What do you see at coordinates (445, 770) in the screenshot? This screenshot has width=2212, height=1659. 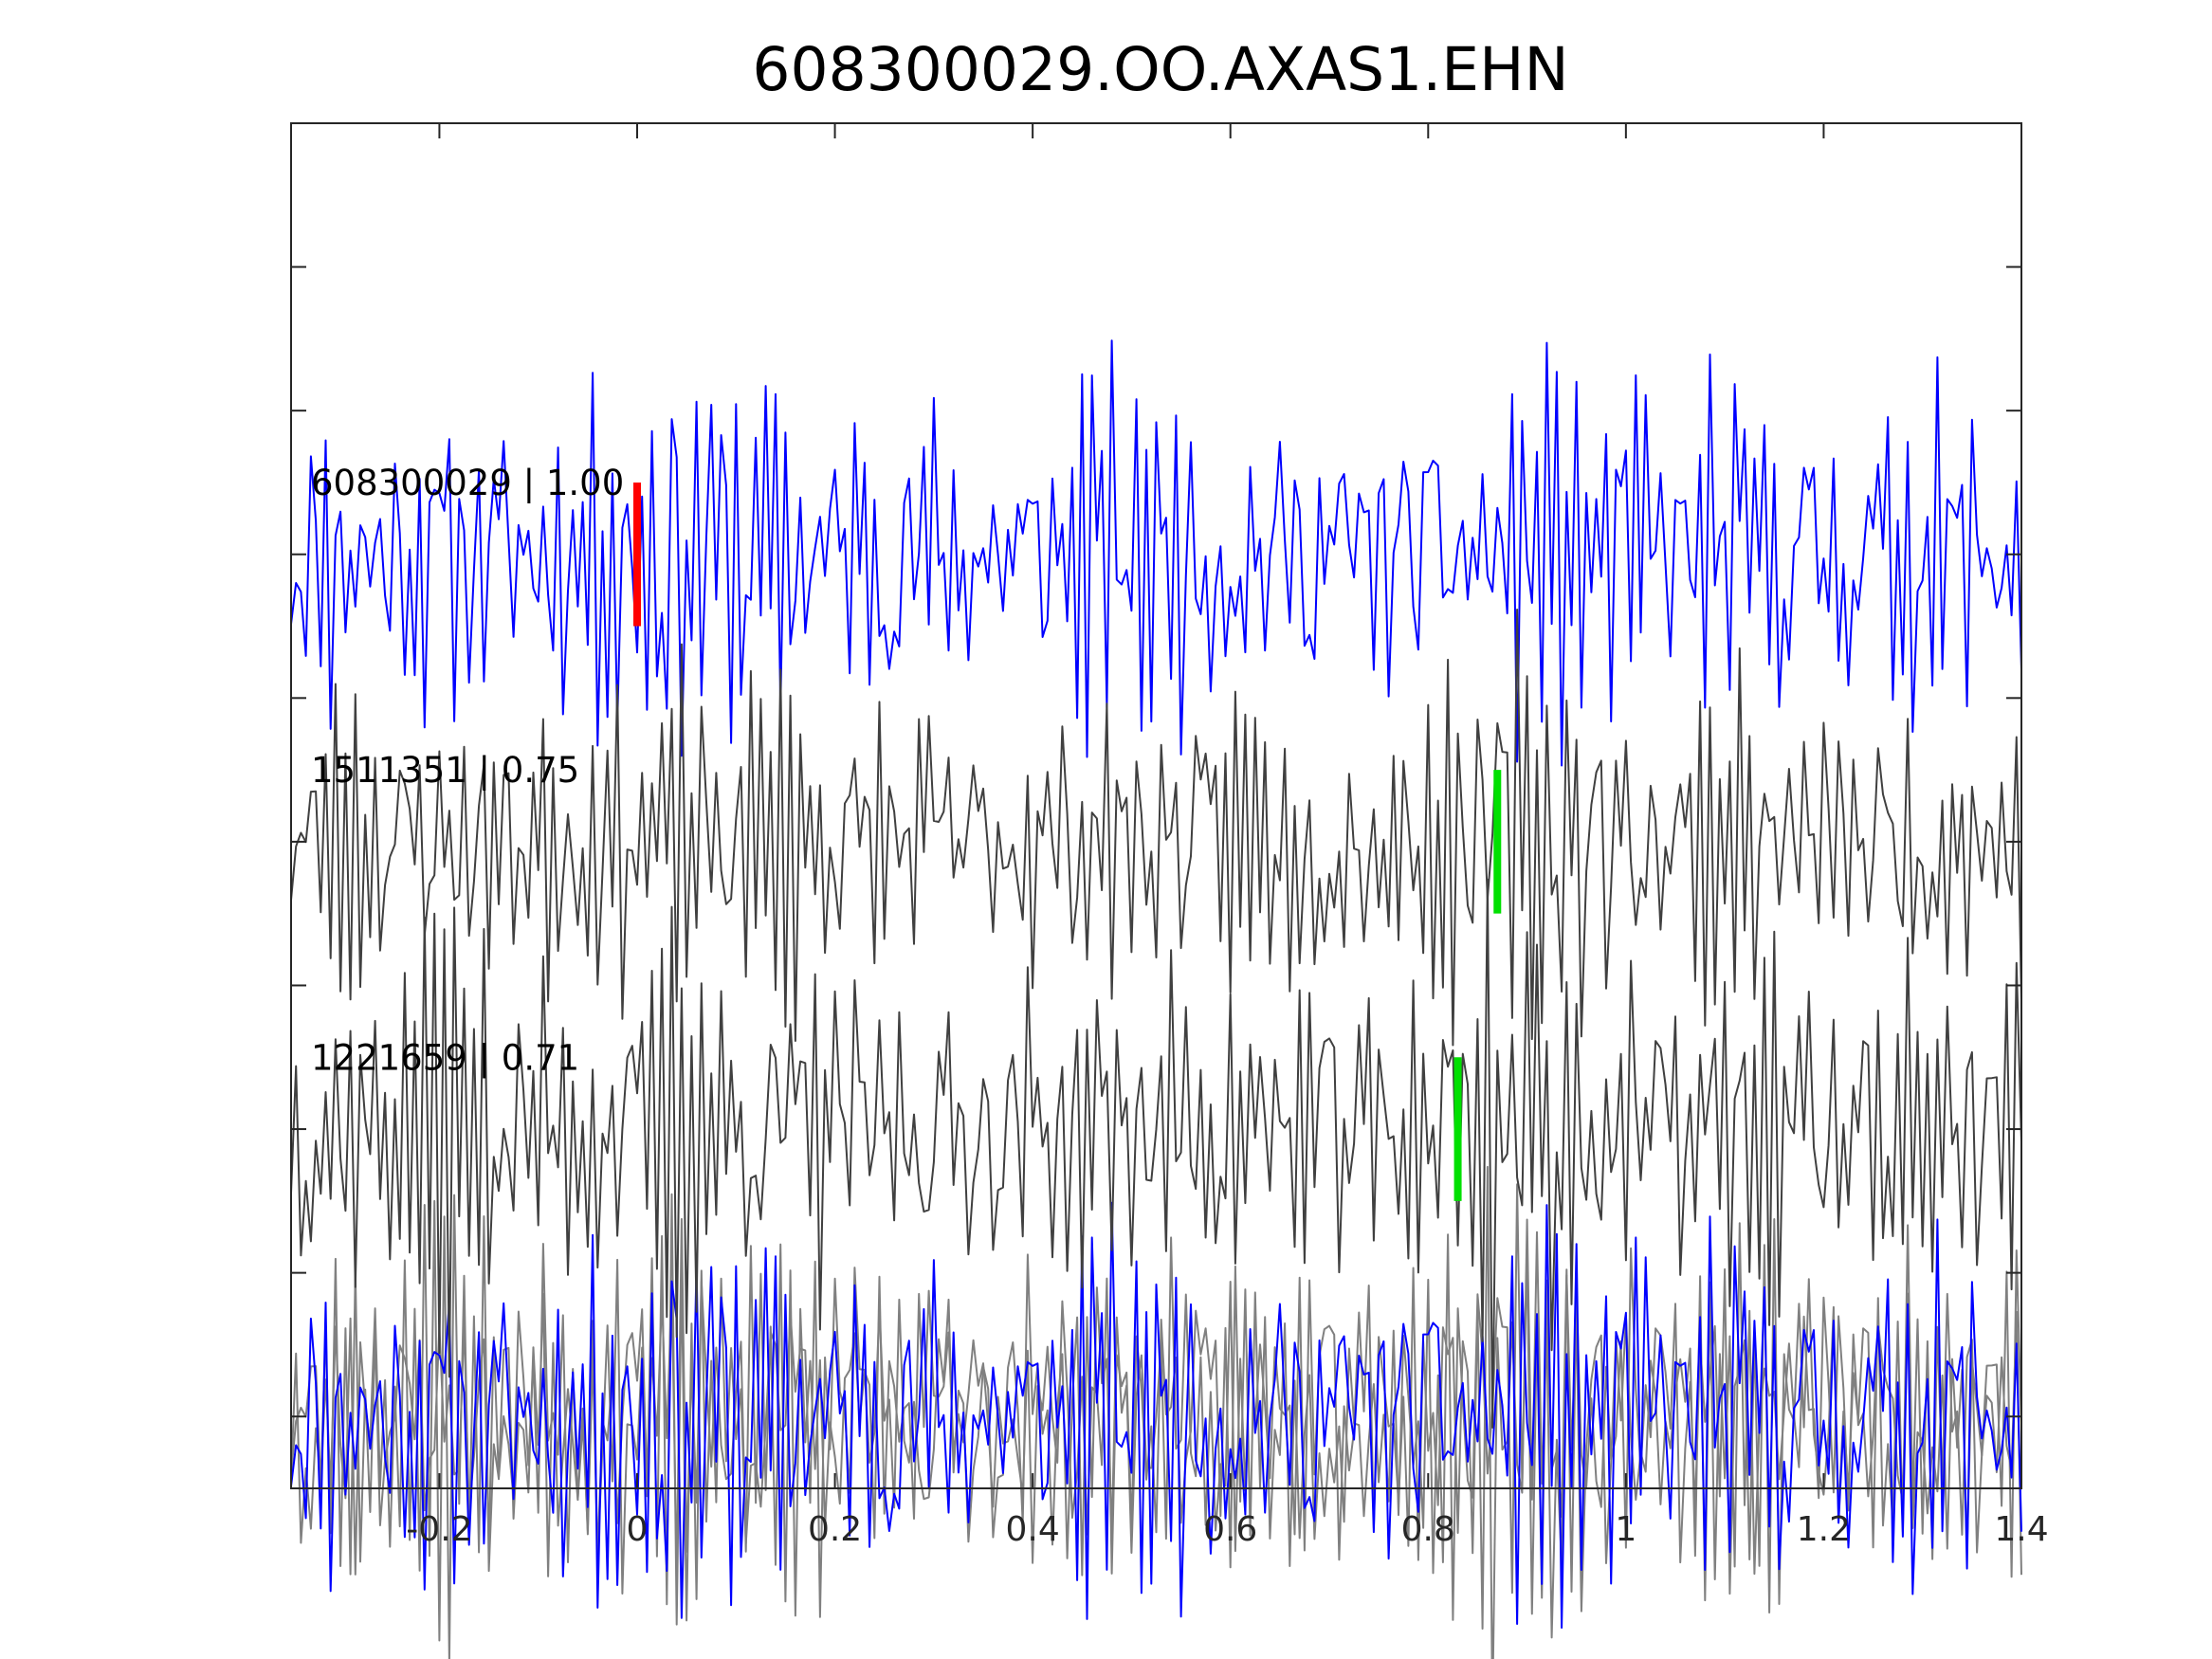 I see `trace-2-label: 1511351 | 0.75` at bounding box center [445, 770].